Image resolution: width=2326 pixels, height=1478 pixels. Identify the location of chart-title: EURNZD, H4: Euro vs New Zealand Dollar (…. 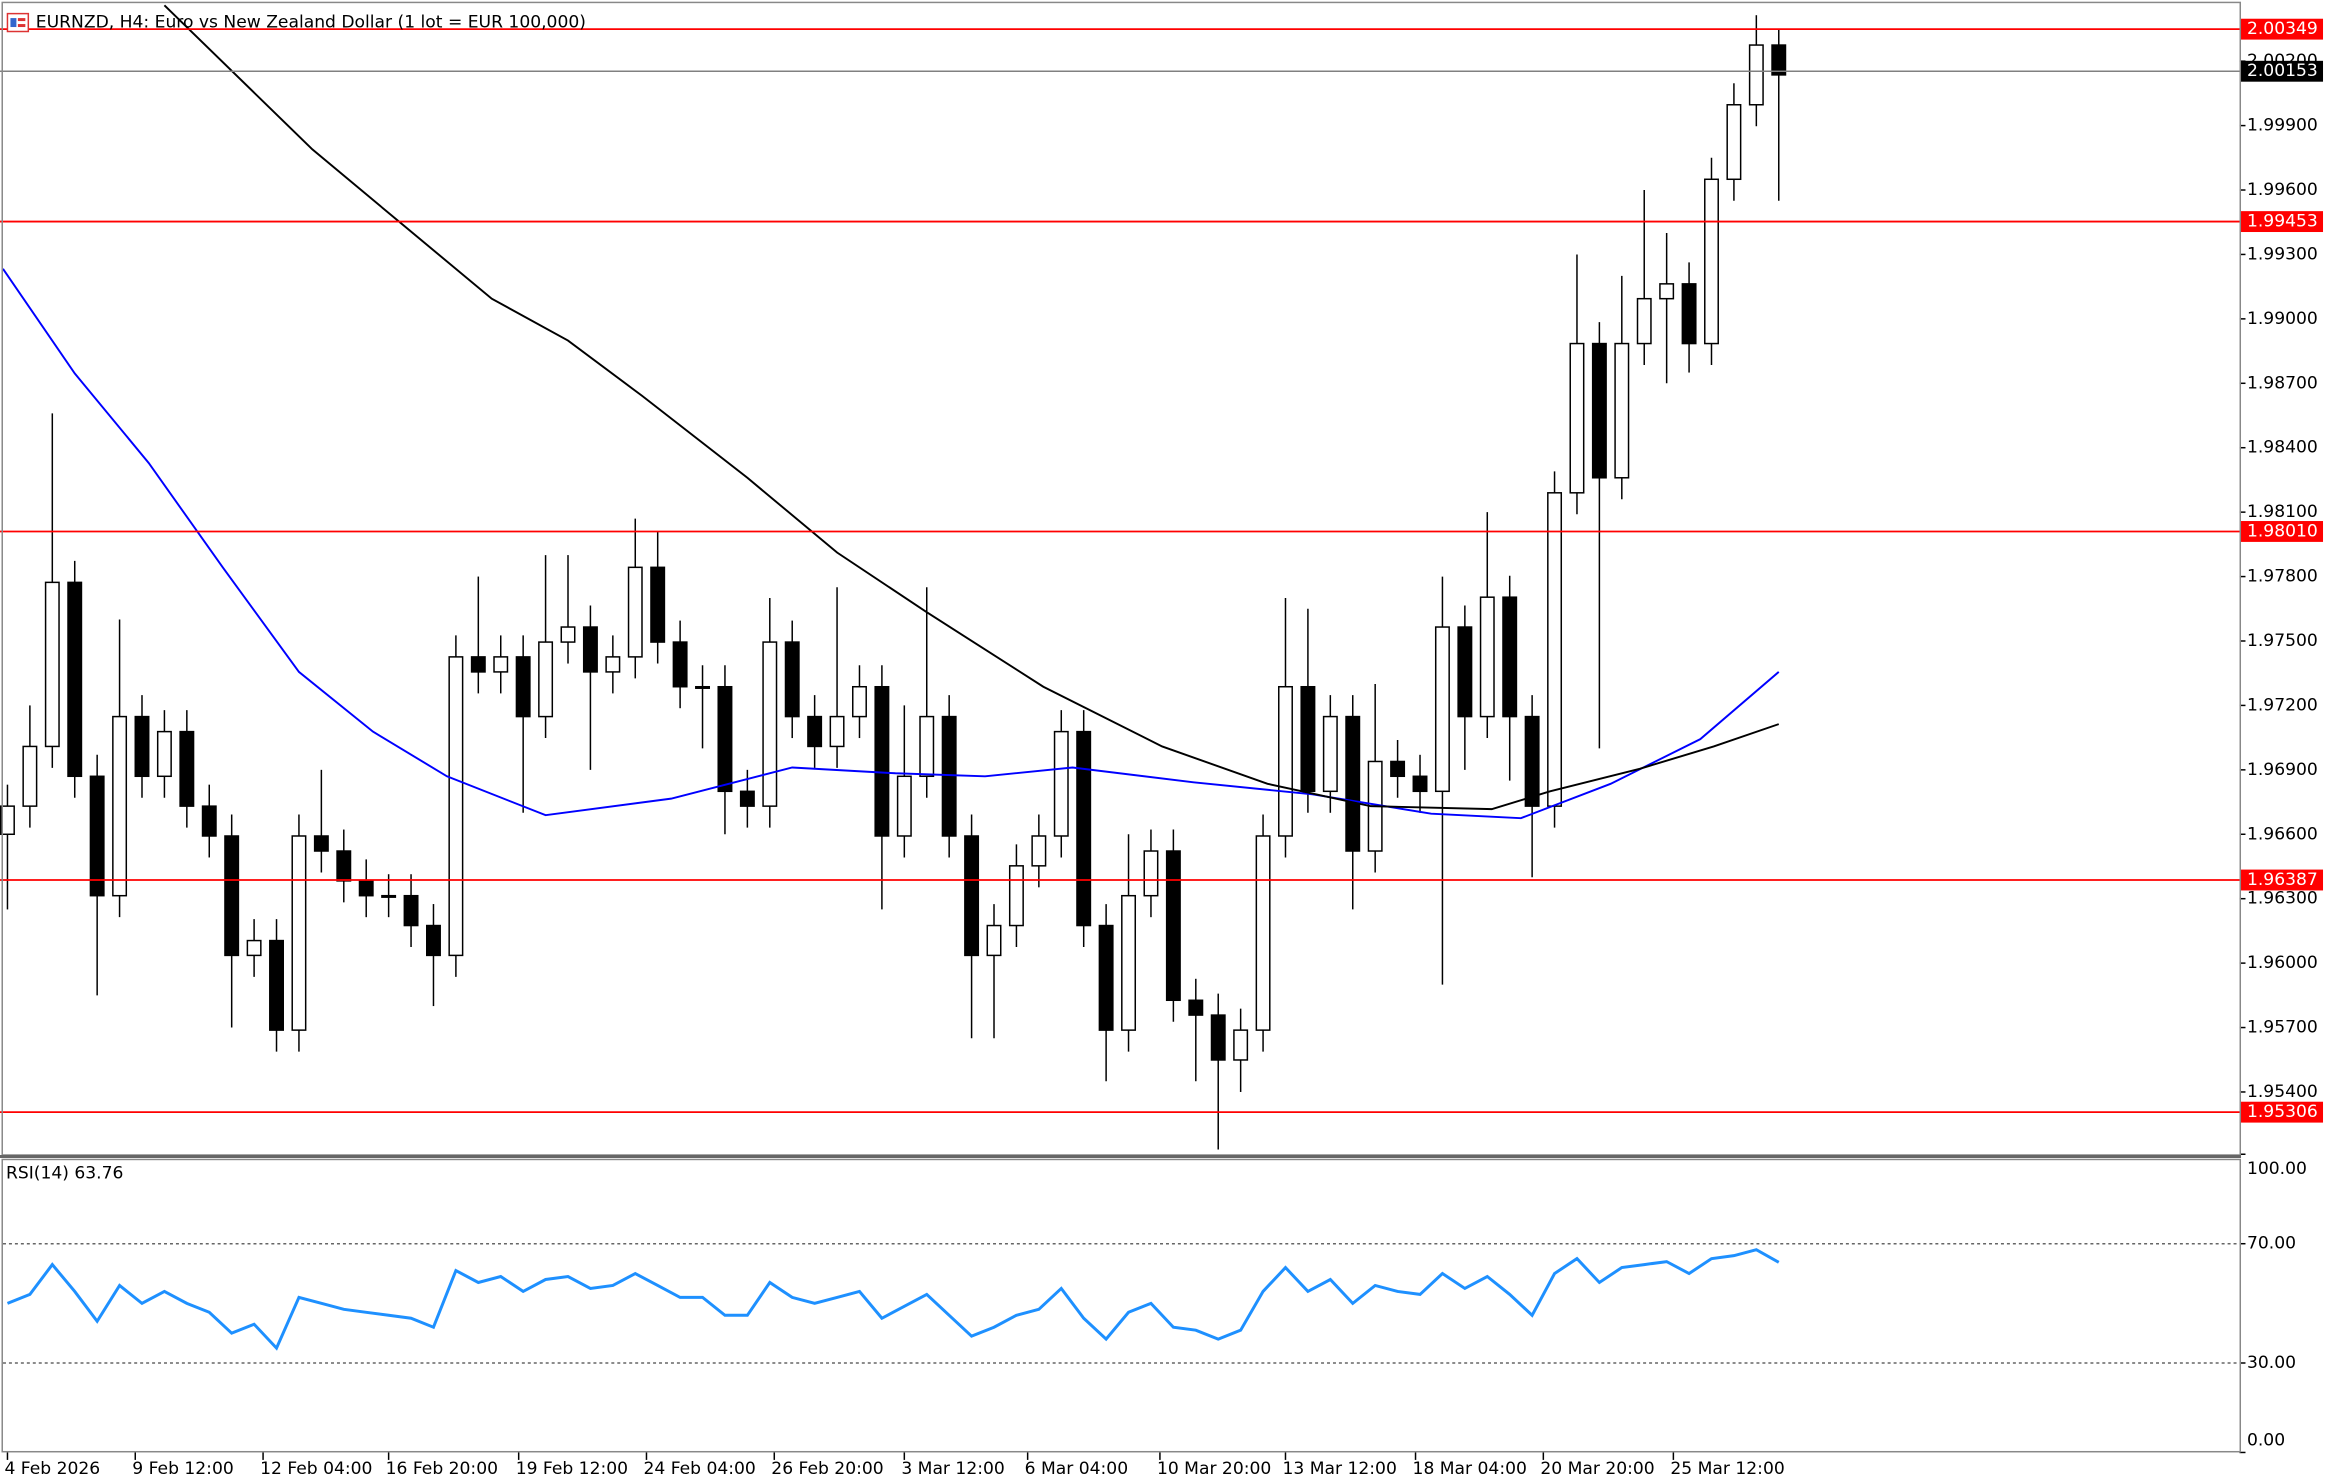
(311, 23).